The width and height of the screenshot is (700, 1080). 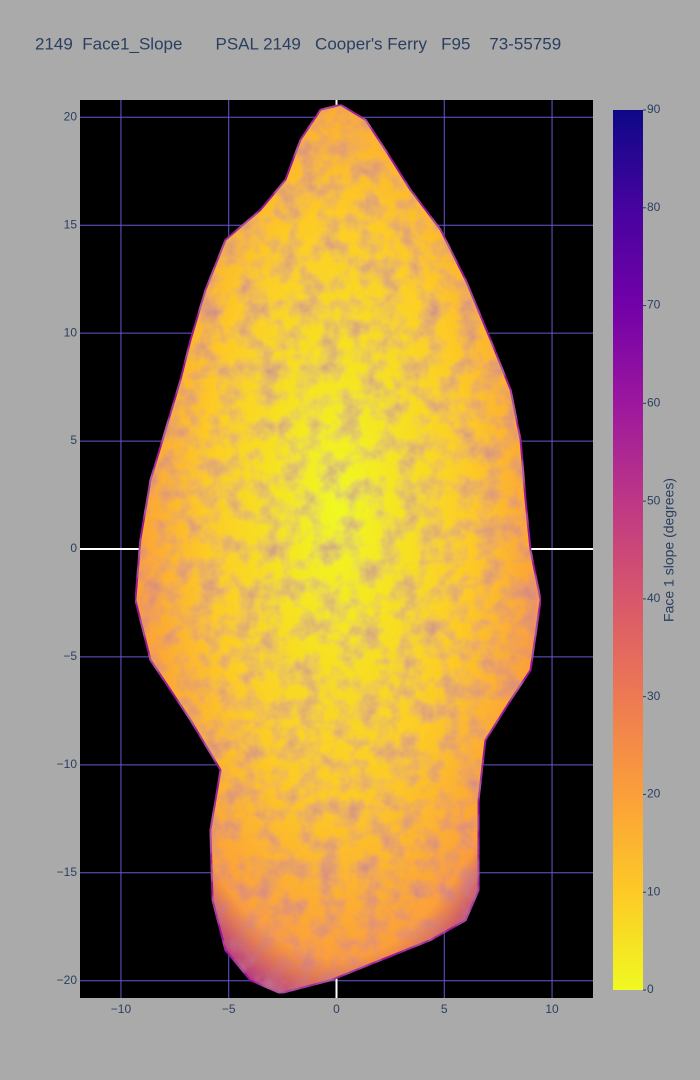 I want to click on colorbar-tick-label: 20, so click(x=654, y=794).